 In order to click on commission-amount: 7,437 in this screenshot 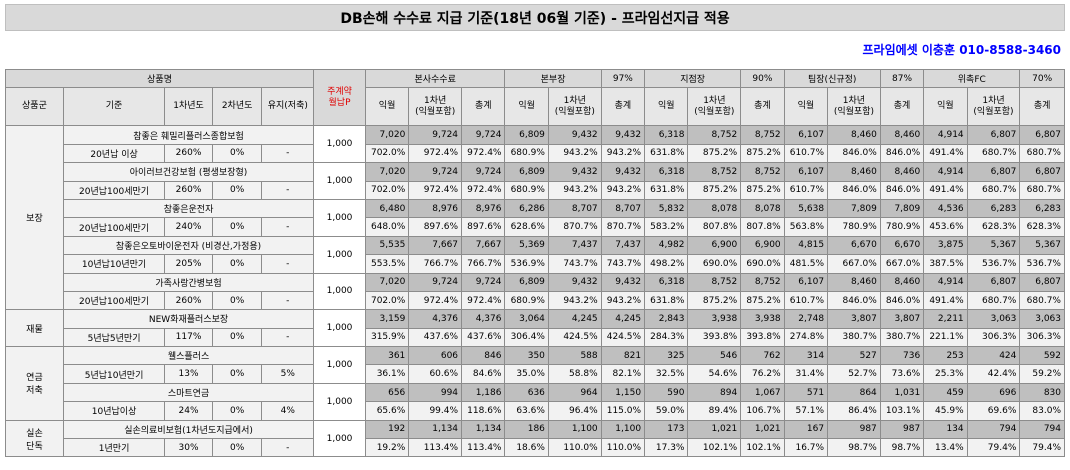, I will do `click(623, 245)`.